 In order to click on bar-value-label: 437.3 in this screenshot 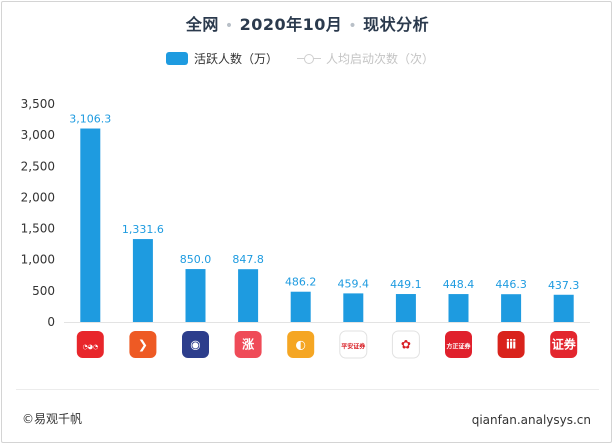, I will do `click(564, 285)`.